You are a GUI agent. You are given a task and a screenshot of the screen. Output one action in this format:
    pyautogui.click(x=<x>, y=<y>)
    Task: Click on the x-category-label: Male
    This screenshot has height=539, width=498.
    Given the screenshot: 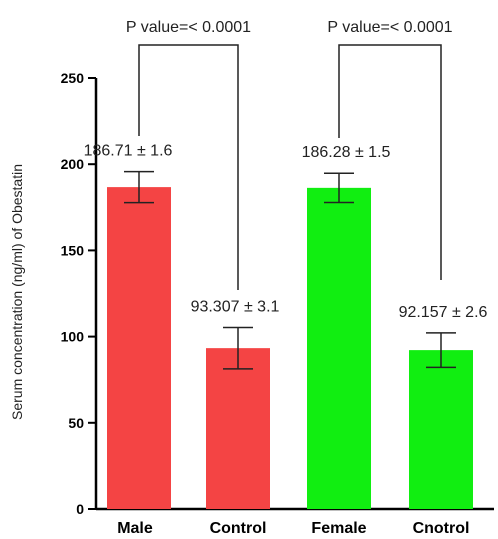 What is the action you would take?
    pyautogui.click(x=135, y=528)
    